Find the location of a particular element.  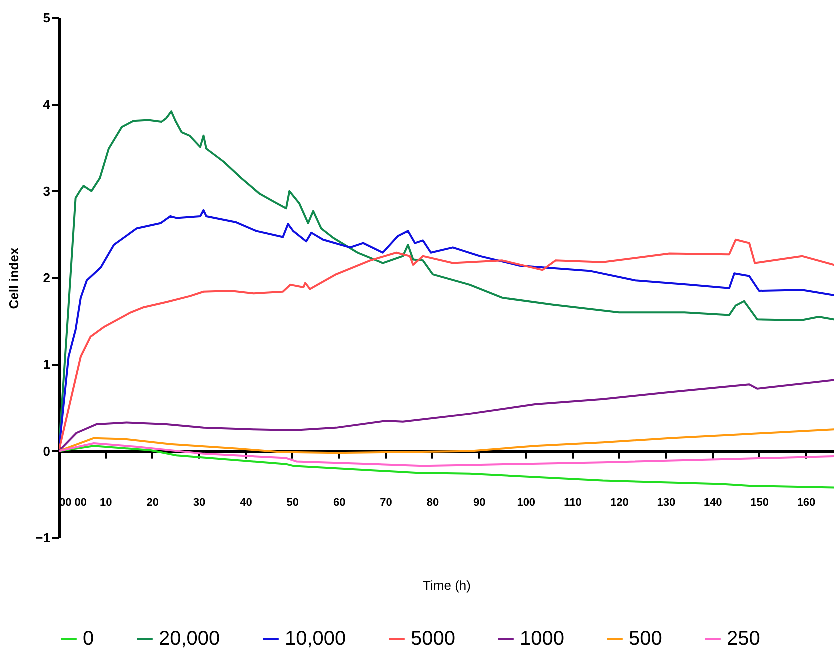

x-tick-label: 10 is located at coordinates (106, 502).